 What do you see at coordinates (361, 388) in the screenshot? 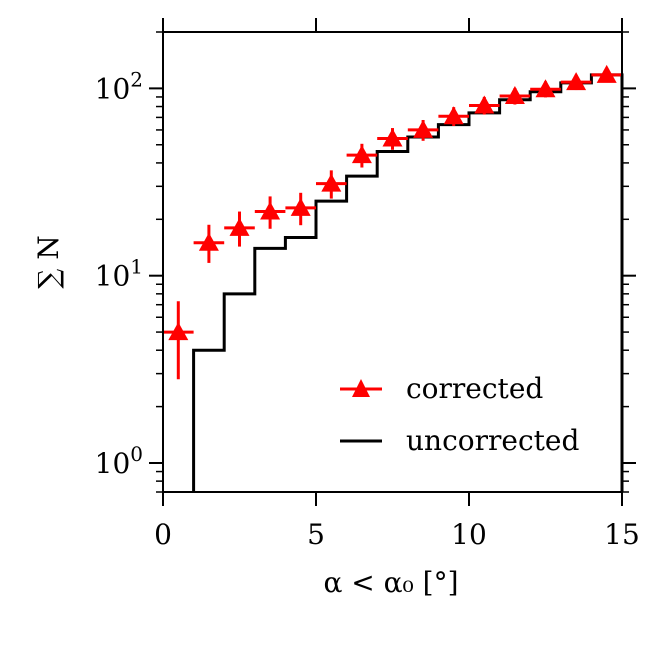
I see `legend-corrected-marker` at bounding box center [361, 388].